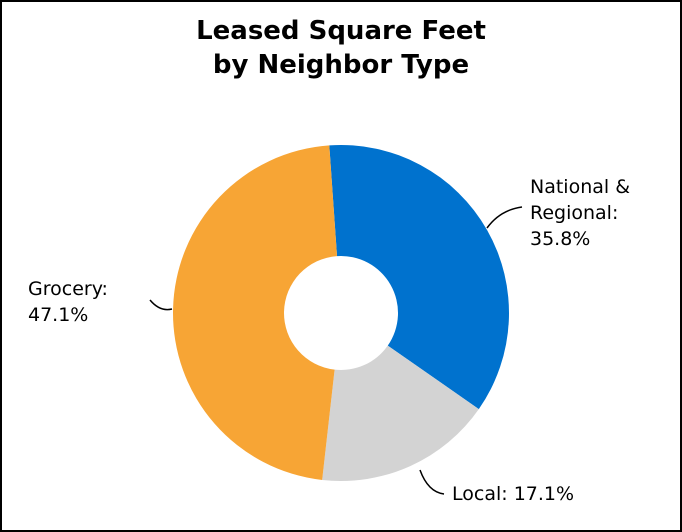 The image size is (682, 532). What do you see at coordinates (68, 289) in the screenshot?
I see `category-label: Grocery:` at bounding box center [68, 289].